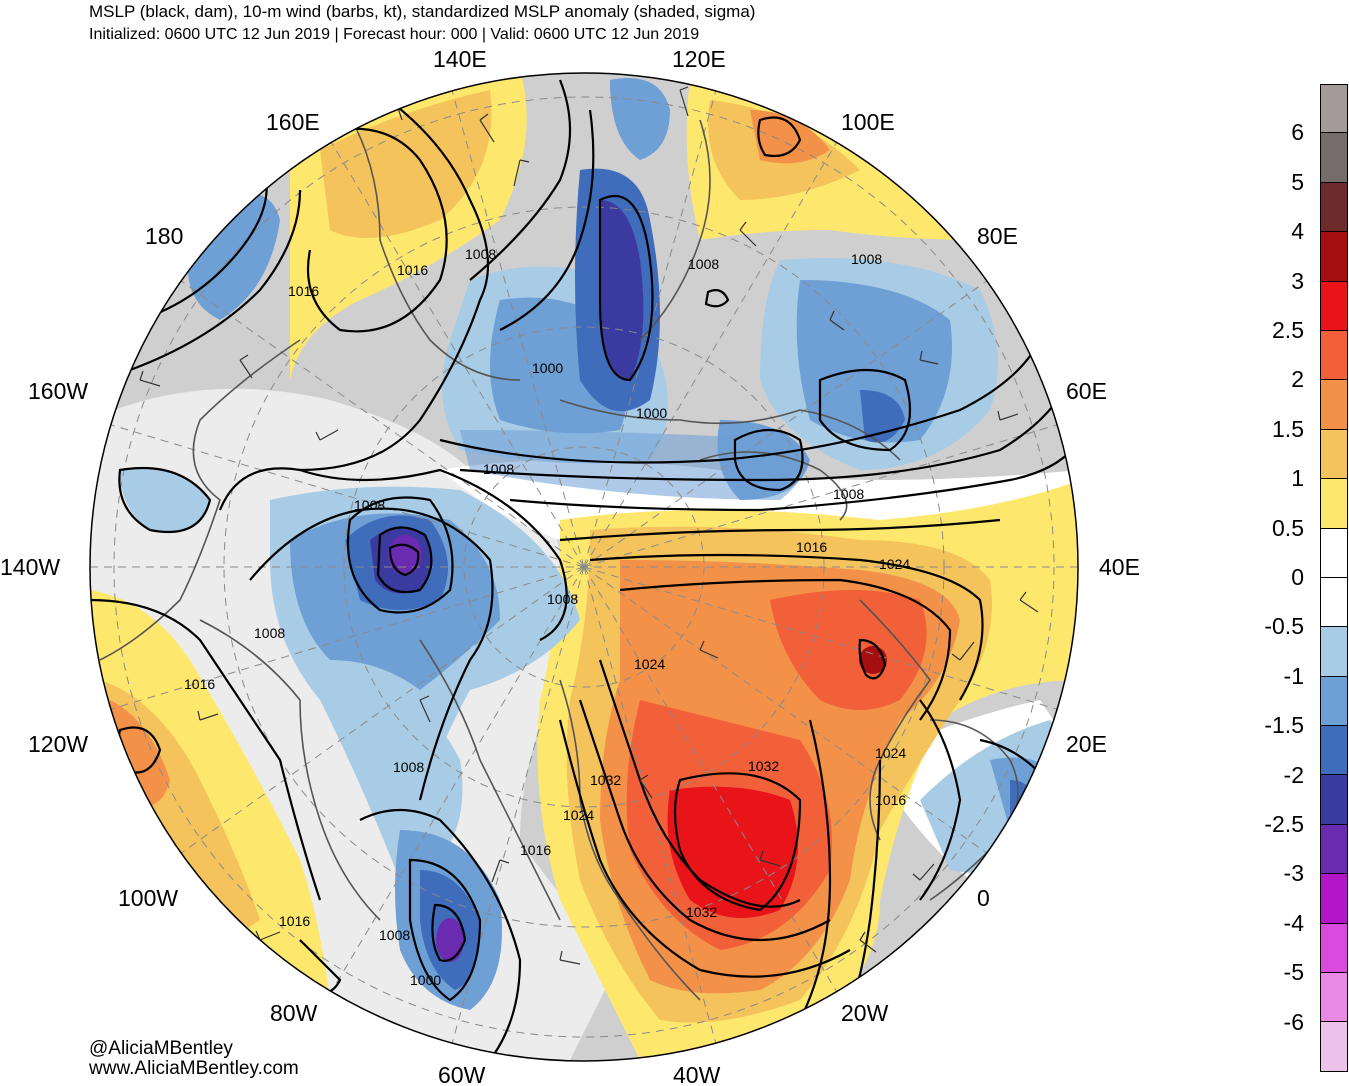  What do you see at coordinates (1284, 824) in the screenshot?
I see `colorbar-tick-label: -2.5` at bounding box center [1284, 824].